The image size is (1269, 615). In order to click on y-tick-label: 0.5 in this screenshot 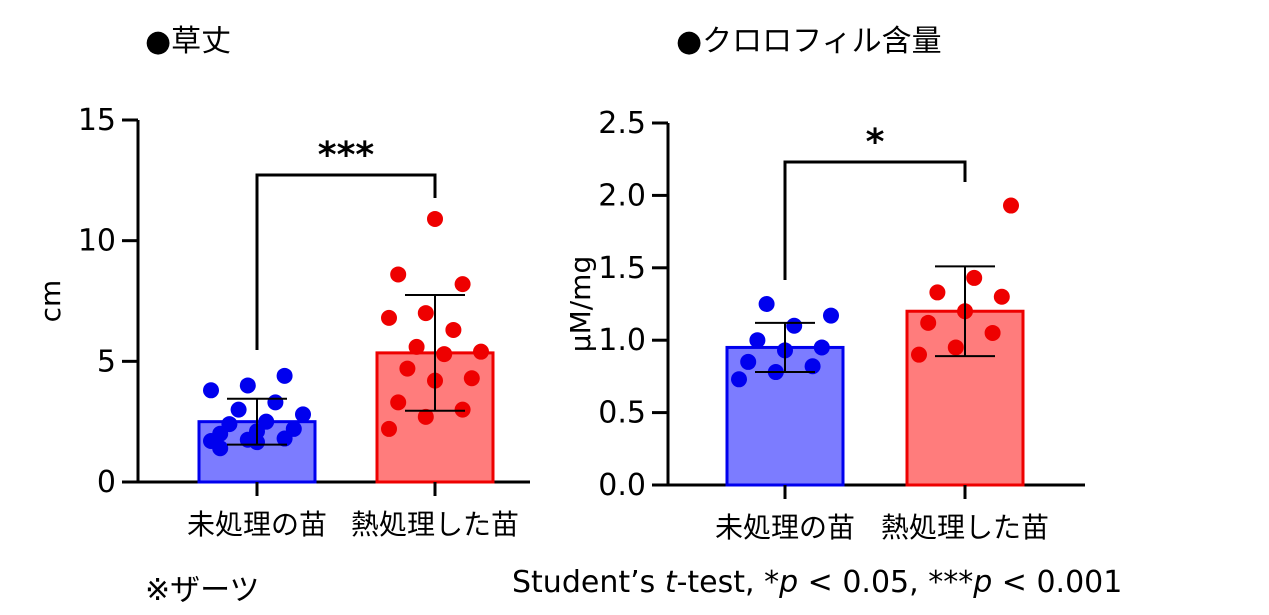, I will do `click(622, 413)`.